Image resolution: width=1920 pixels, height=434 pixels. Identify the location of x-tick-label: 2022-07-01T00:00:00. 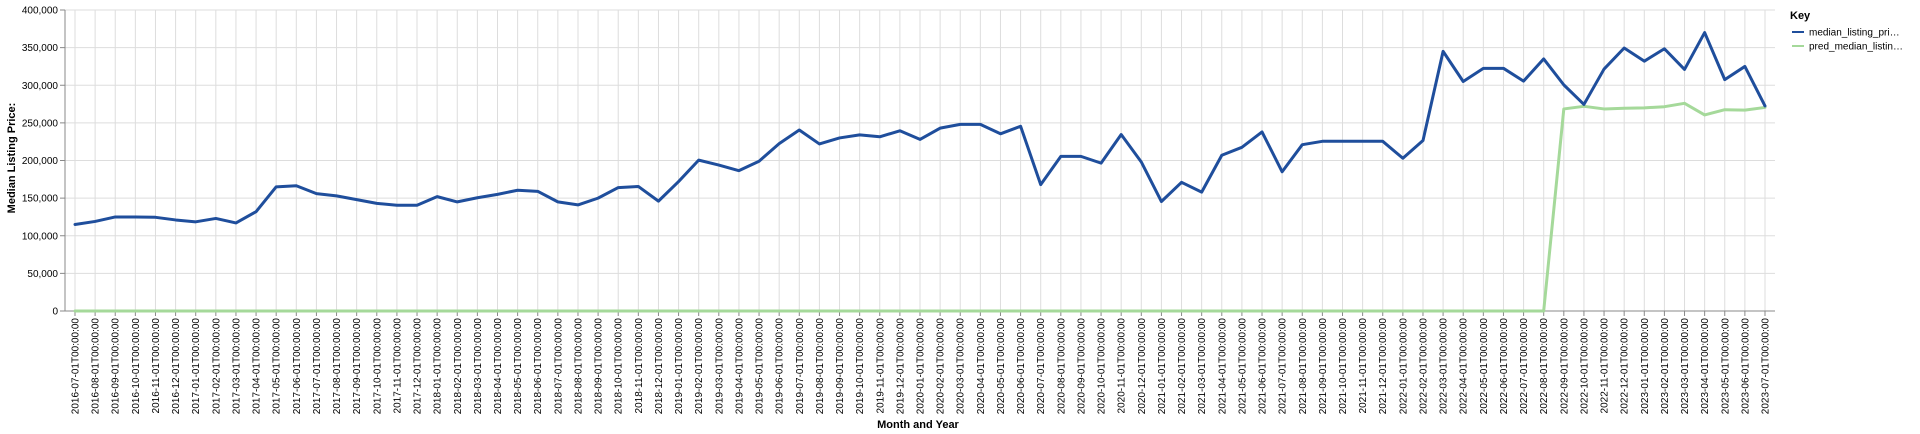
(1524, 366).